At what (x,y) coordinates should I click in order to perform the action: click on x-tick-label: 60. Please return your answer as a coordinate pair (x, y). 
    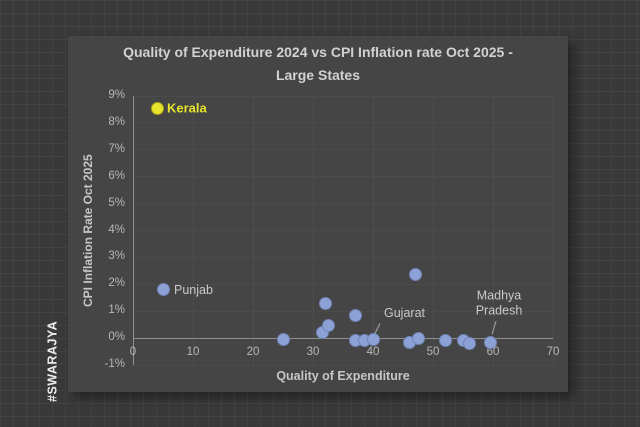
    Looking at the image, I should click on (493, 352).